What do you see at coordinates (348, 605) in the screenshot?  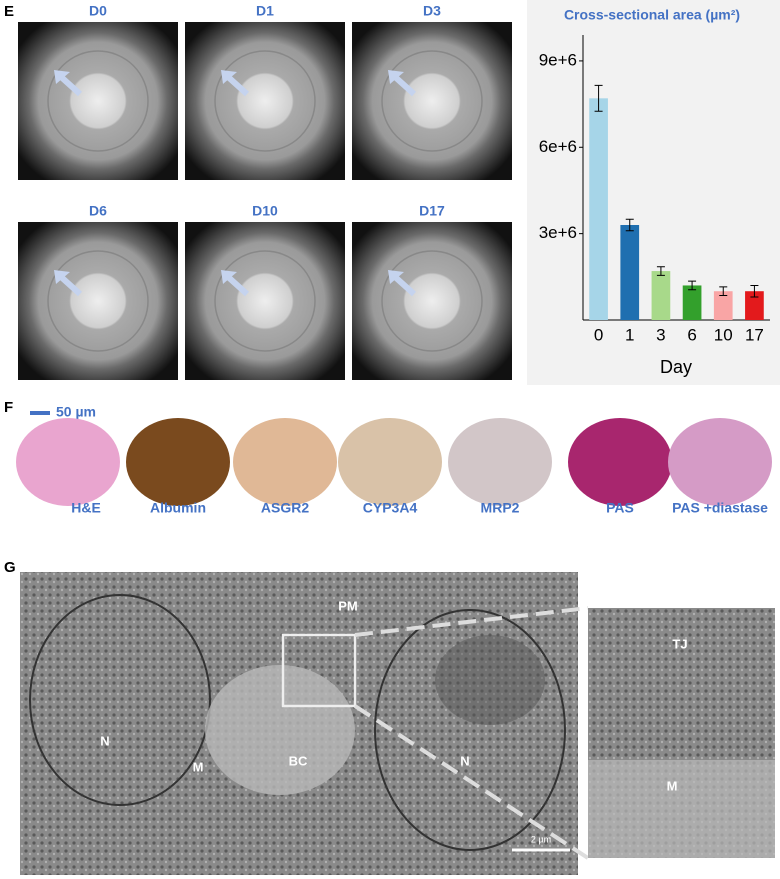 I see `em-annotation: PM` at bounding box center [348, 605].